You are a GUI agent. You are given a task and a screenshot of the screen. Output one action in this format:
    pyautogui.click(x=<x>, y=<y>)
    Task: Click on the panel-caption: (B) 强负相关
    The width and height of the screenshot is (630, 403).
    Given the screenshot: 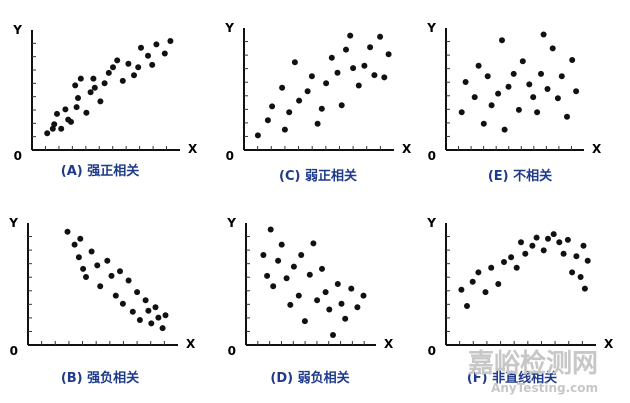 What is the action you would take?
    pyautogui.click(x=100, y=378)
    